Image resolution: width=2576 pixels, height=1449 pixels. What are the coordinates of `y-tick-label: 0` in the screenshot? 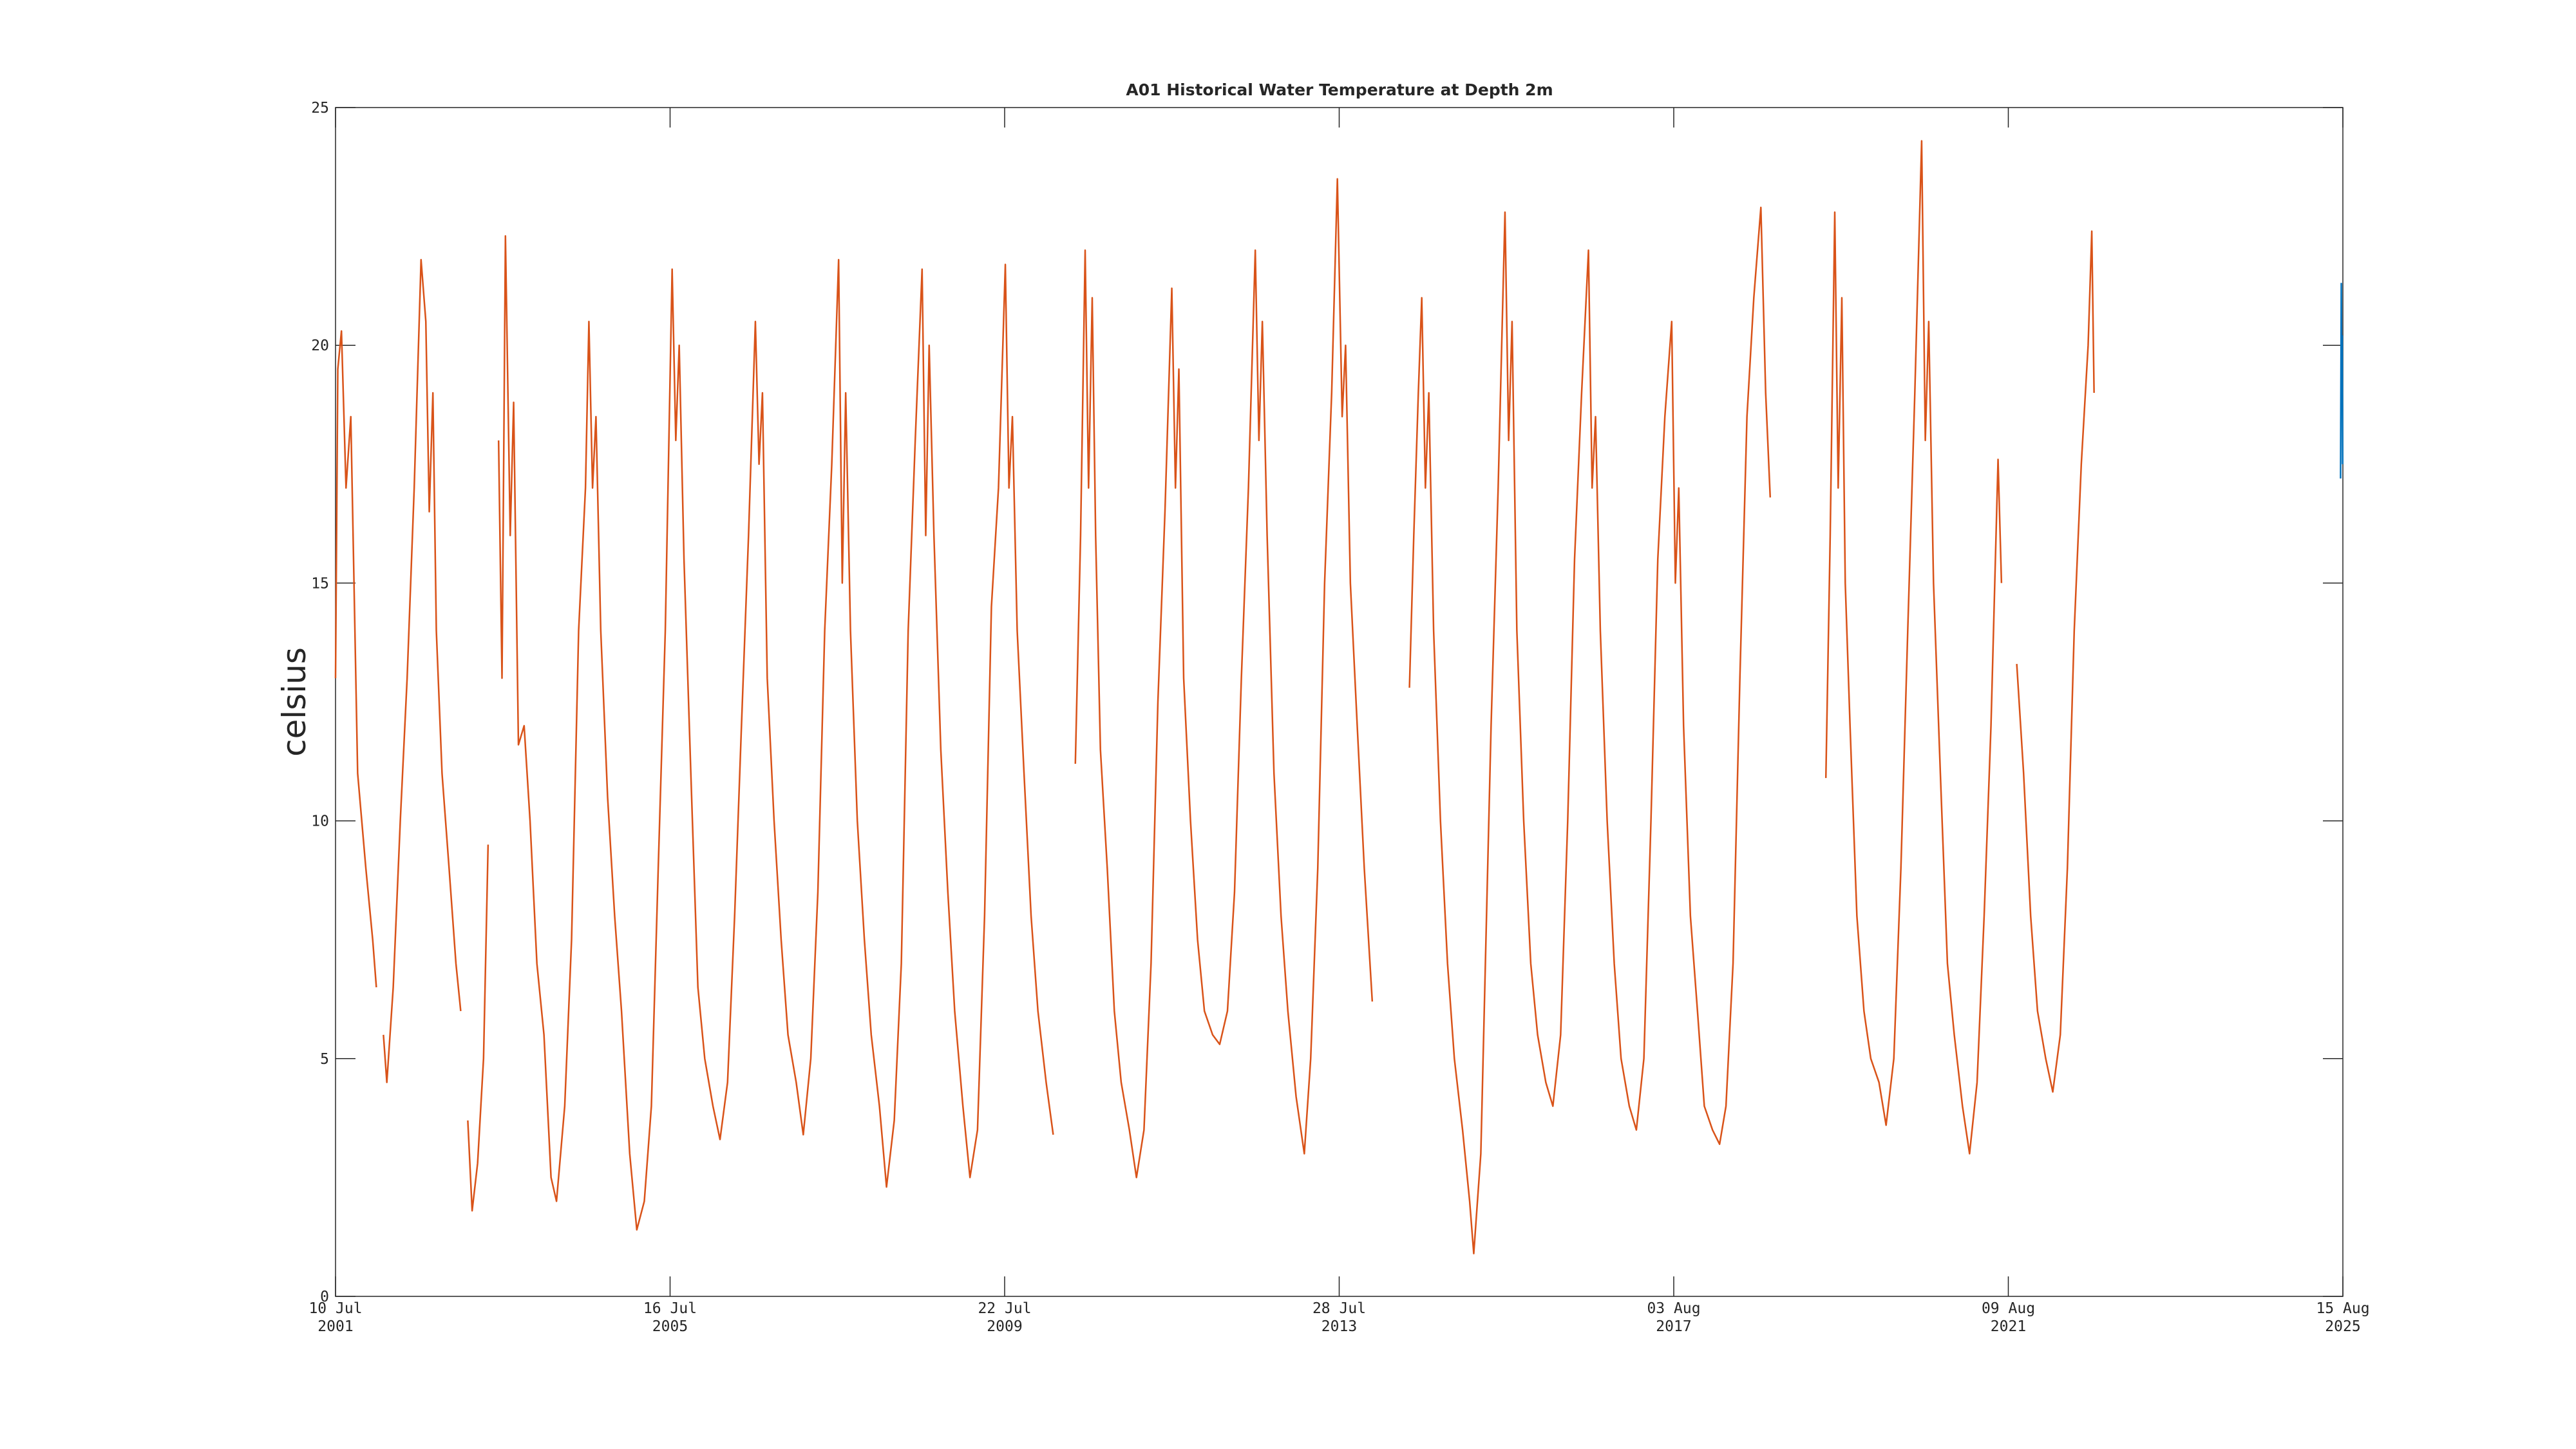 It's located at (325, 1297).